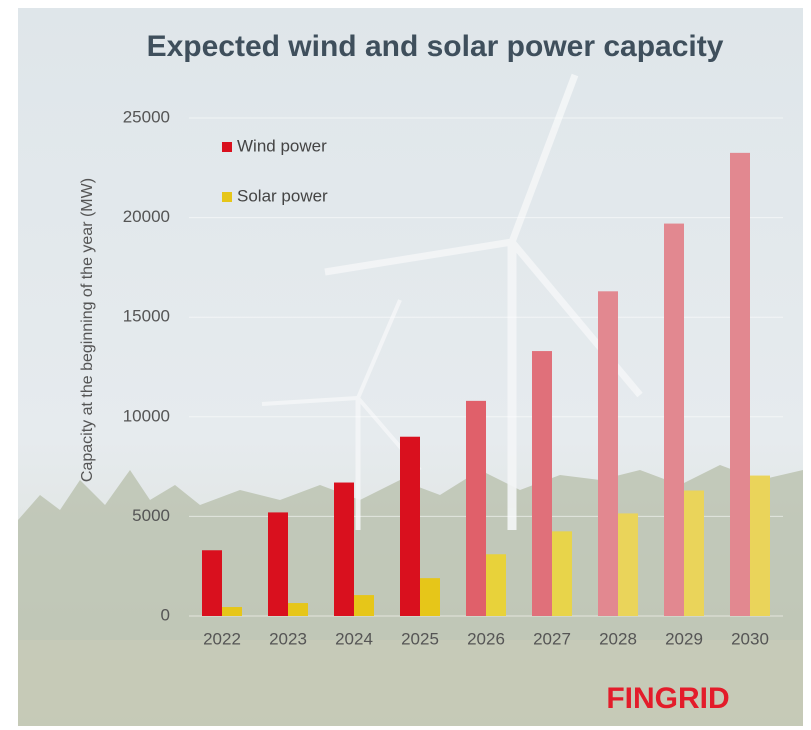 Image resolution: width=811 pixels, height=730 pixels. I want to click on x-tick-label: 2029, so click(684, 638).